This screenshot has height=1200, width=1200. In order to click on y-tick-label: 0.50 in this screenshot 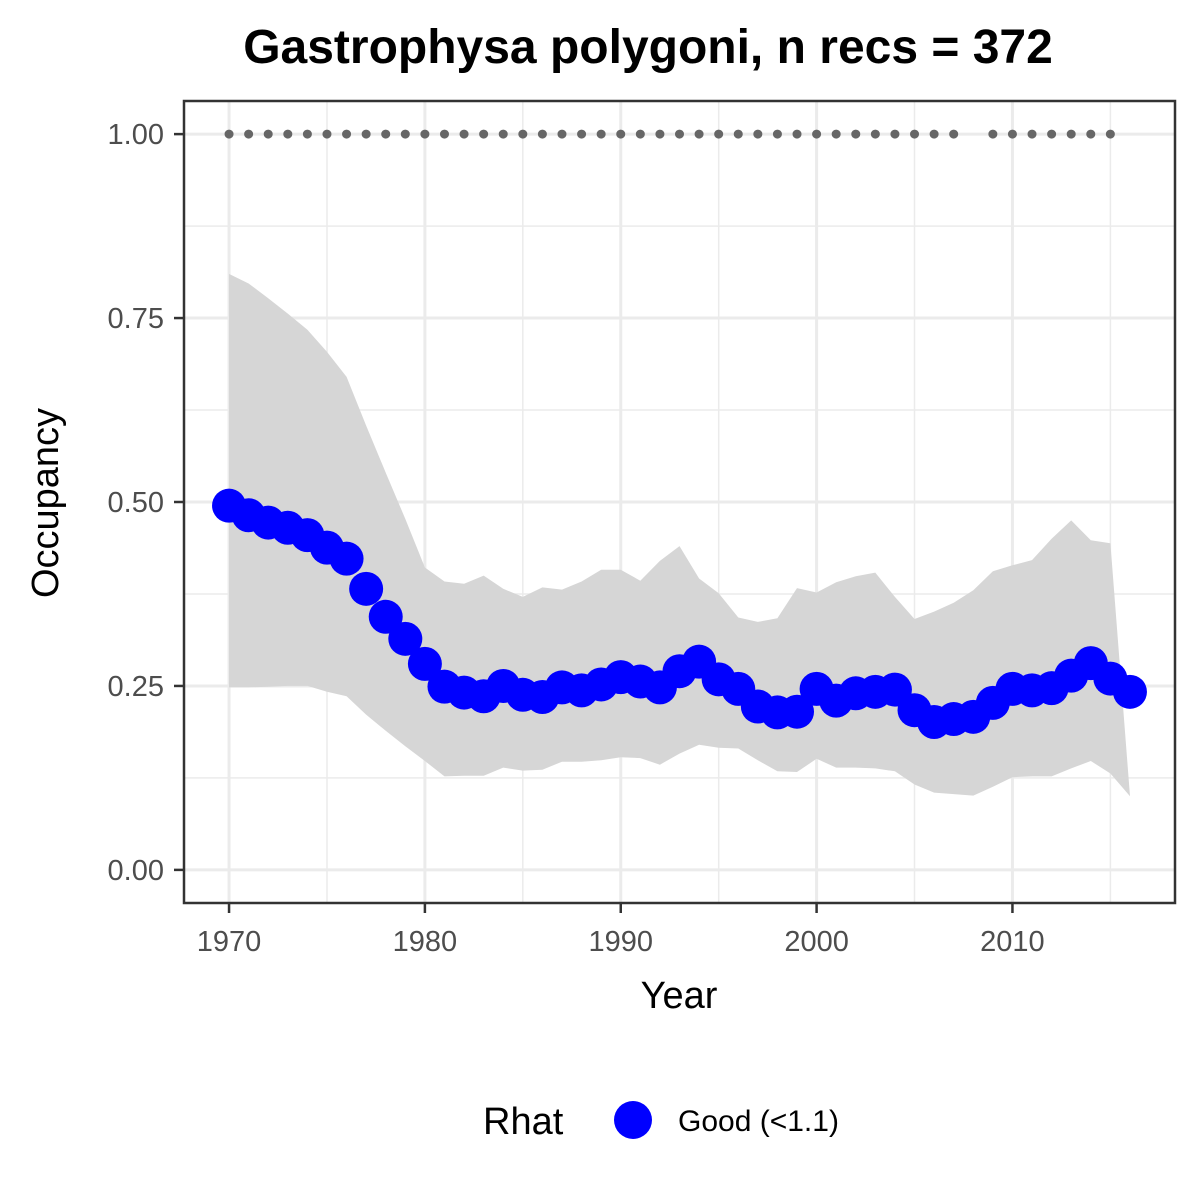, I will do `click(136, 503)`.